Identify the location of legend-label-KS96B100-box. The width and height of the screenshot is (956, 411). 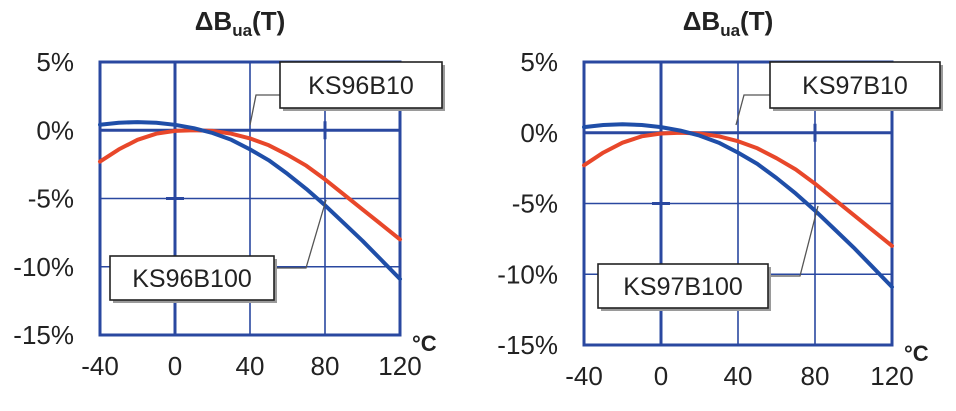
(192, 278).